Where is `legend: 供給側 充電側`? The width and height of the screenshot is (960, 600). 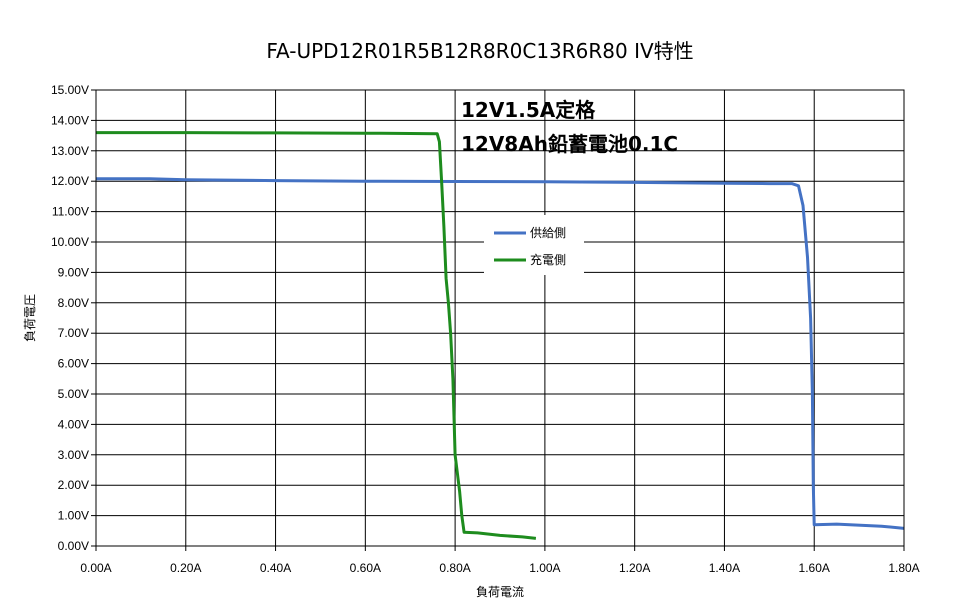 legend: 供給側 充電側 is located at coordinates (534, 245).